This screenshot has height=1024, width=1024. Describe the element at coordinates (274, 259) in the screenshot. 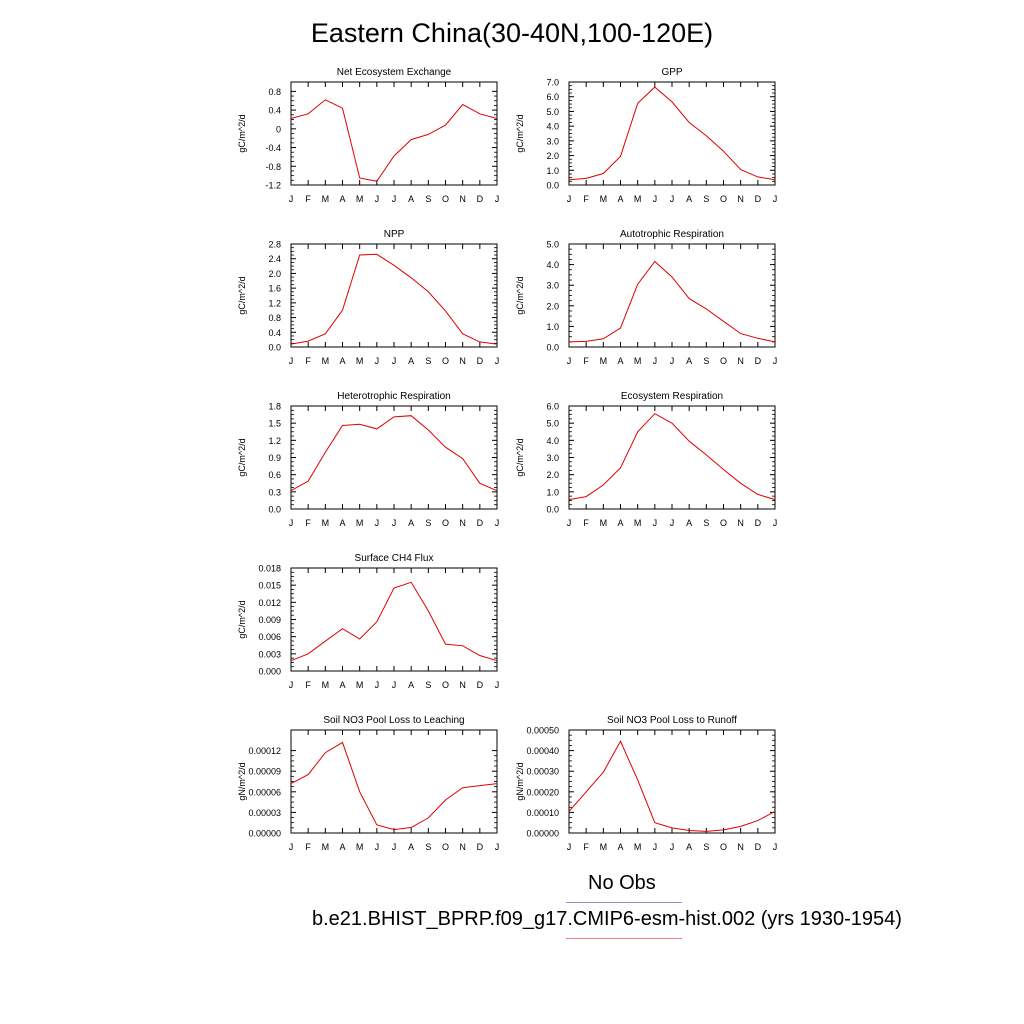

I see `y-tick-label: 2.4` at that location.